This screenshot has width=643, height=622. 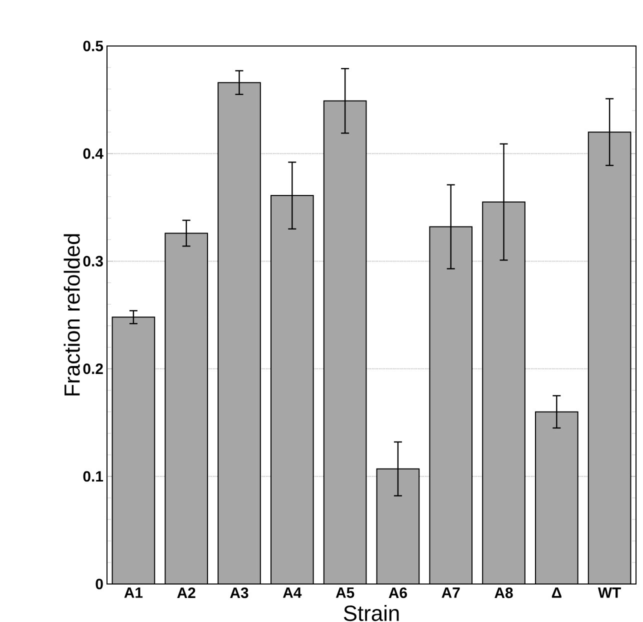 I want to click on x-tick-label: A3, so click(x=239, y=593).